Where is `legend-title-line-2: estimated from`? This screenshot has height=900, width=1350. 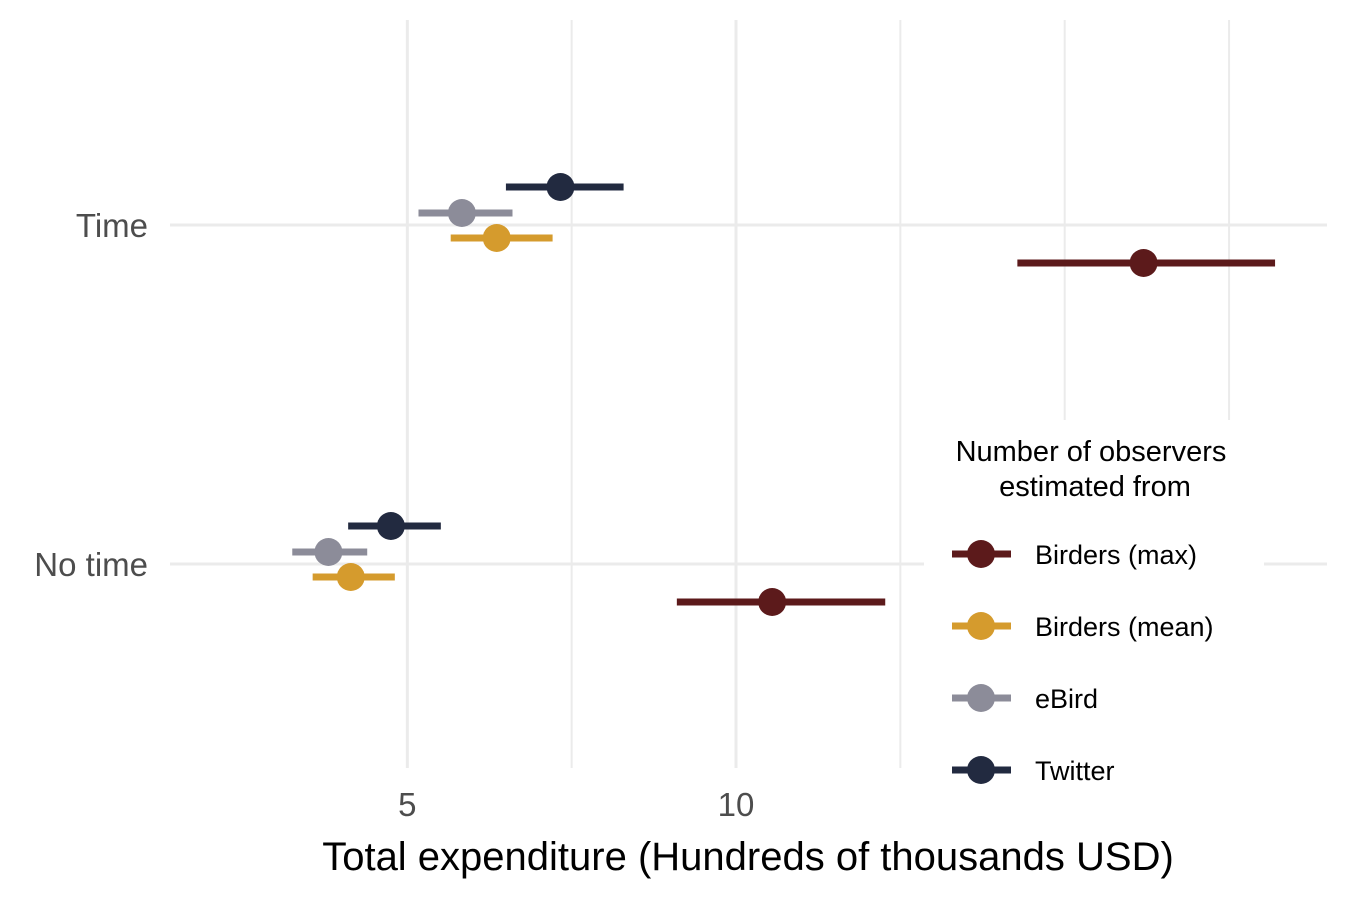 legend-title-line-2: estimated from is located at coordinates (1095, 487).